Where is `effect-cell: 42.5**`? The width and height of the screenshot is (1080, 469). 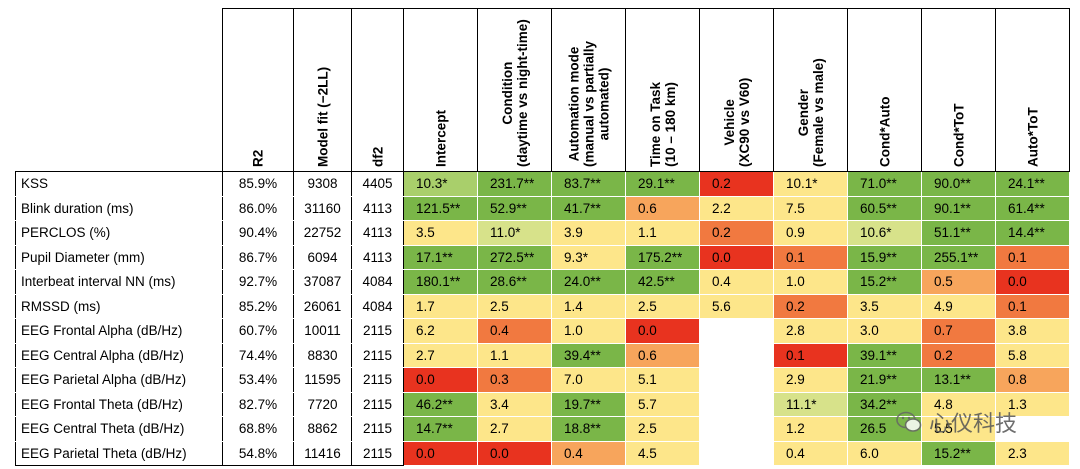
effect-cell: 42.5** is located at coordinates (662, 282).